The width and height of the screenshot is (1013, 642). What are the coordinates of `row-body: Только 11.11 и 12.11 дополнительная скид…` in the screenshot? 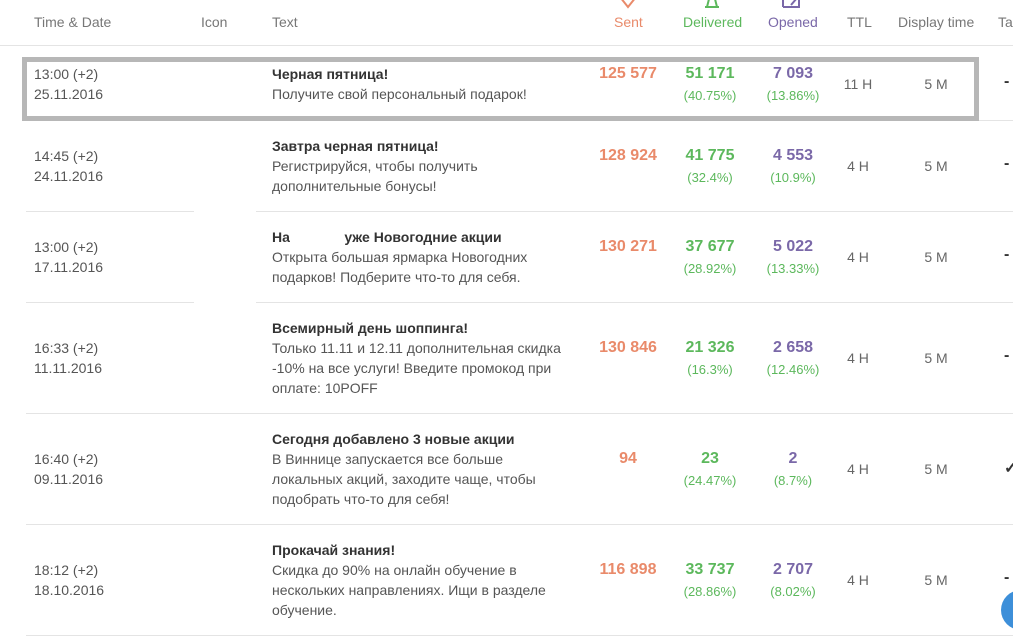 It's located at (416, 368).